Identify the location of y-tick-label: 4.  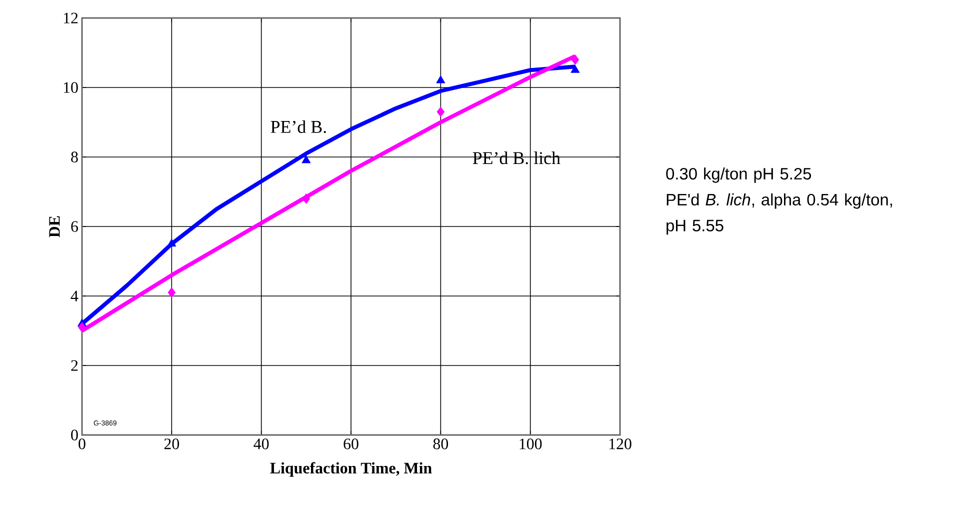
(74, 296).